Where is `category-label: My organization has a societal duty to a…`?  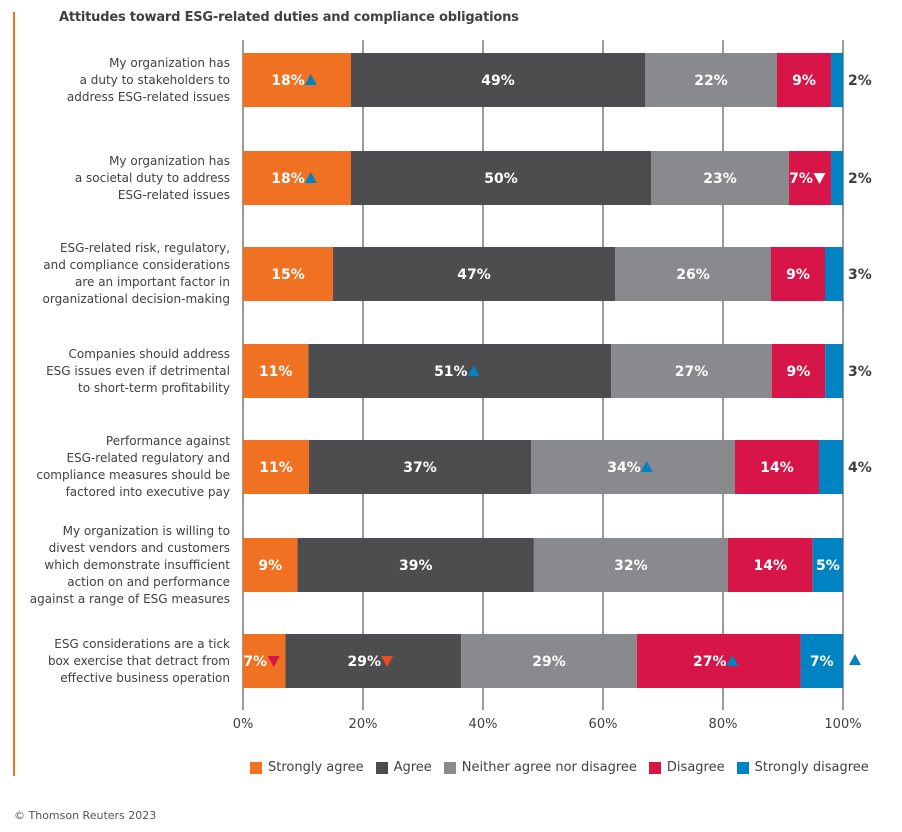
category-label: My organization has a societal duty to a… is located at coordinates (152, 177).